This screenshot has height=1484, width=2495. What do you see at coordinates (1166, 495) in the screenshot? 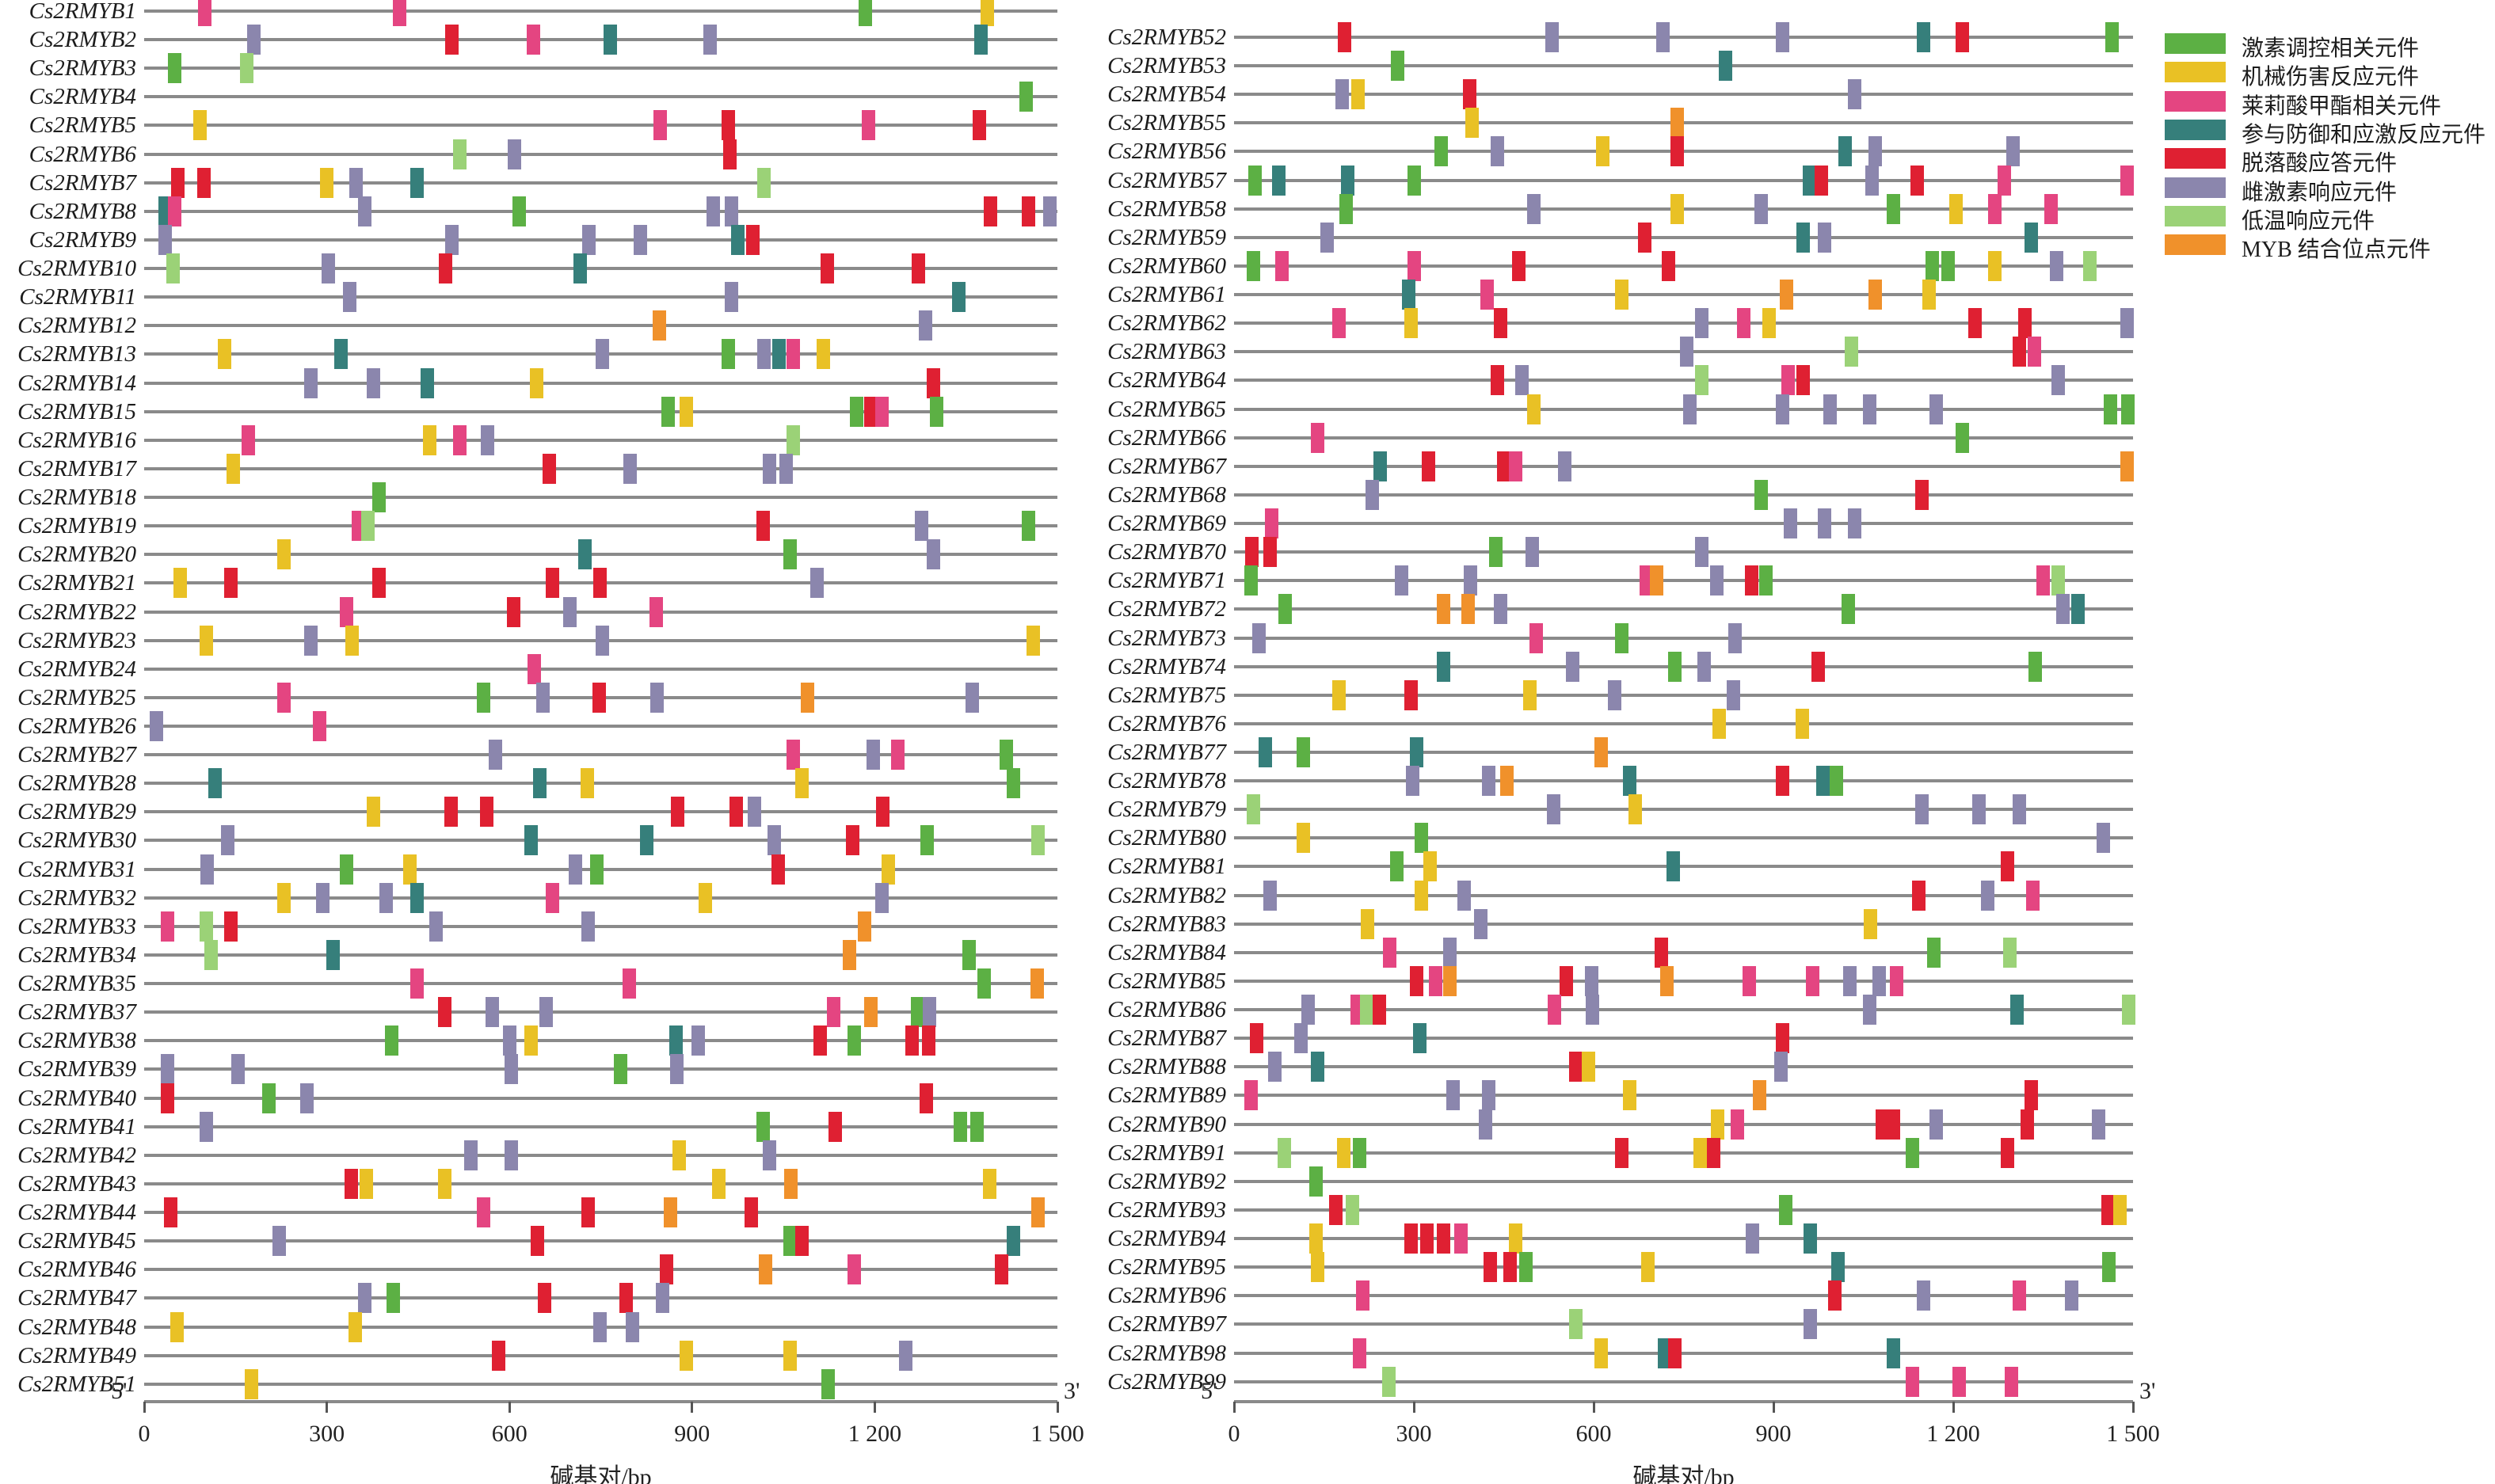
I see `gene-name-label: Cs2RMYB68` at bounding box center [1166, 495].